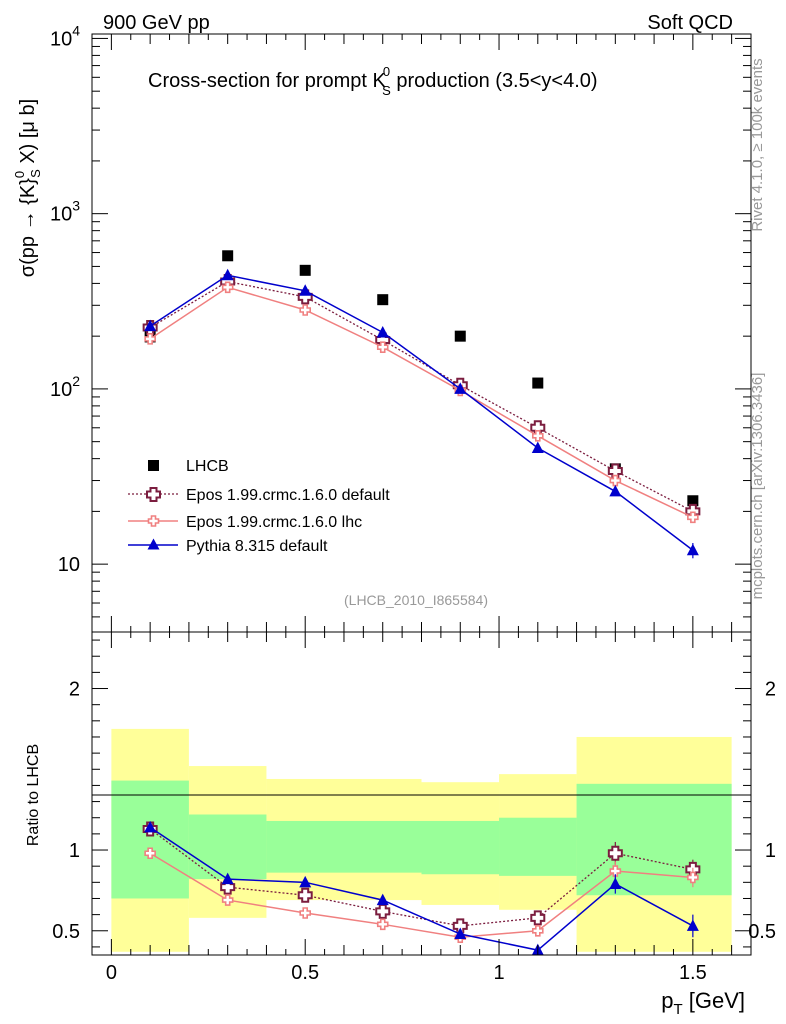 The height and width of the screenshot is (1024, 786). What do you see at coordinates (305, 973) in the screenshot?
I see `x-tick-label: 0.5` at bounding box center [305, 973].